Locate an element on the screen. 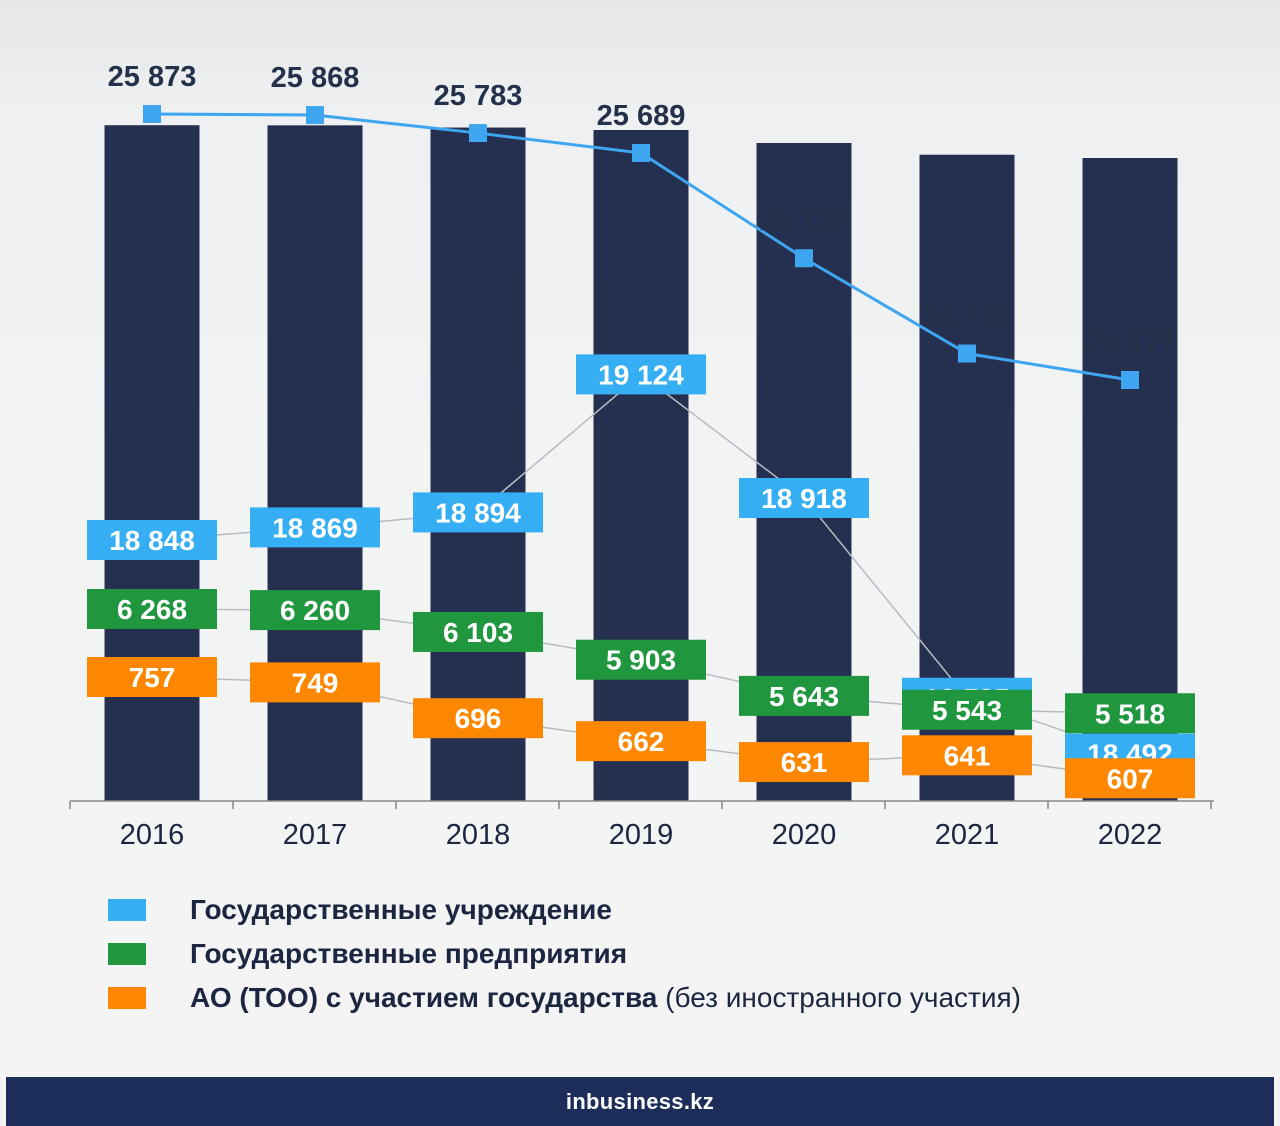 The height and width of the screenshot is (1126, 1280). legend-label: Государственные учреждение is located at coordinates (401, 909).